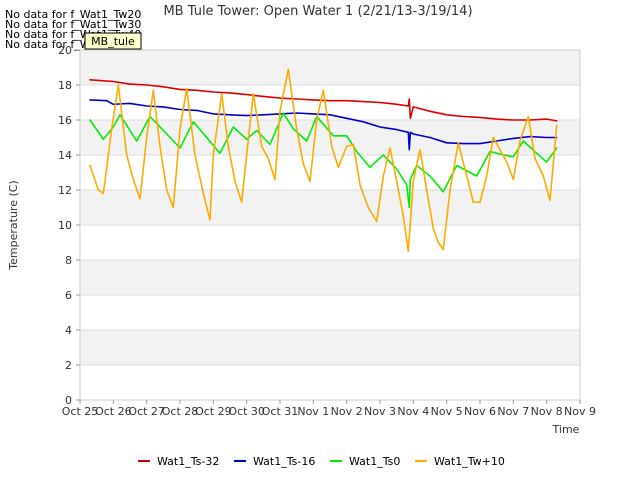  What do you see at coordinates (180, 411) in the screenshot?
I see `x-tick-label: Oct 28` at bounding box center [180, 411].